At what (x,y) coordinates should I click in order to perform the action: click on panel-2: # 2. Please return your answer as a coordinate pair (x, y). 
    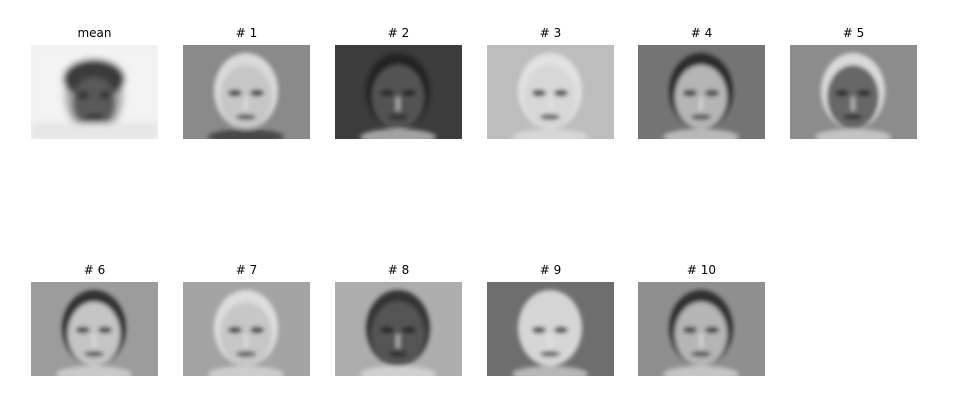
    Looking at the image, I should click on (398, 82).